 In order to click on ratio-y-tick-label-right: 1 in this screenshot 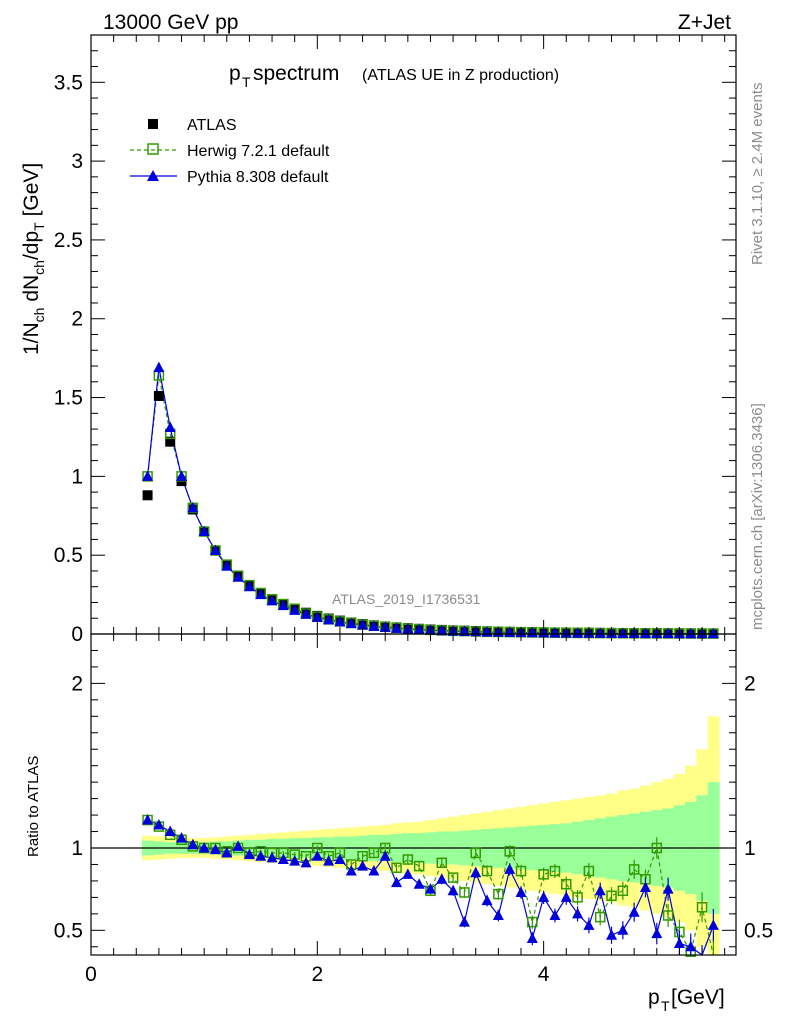, I will do `click(750, 848)`.